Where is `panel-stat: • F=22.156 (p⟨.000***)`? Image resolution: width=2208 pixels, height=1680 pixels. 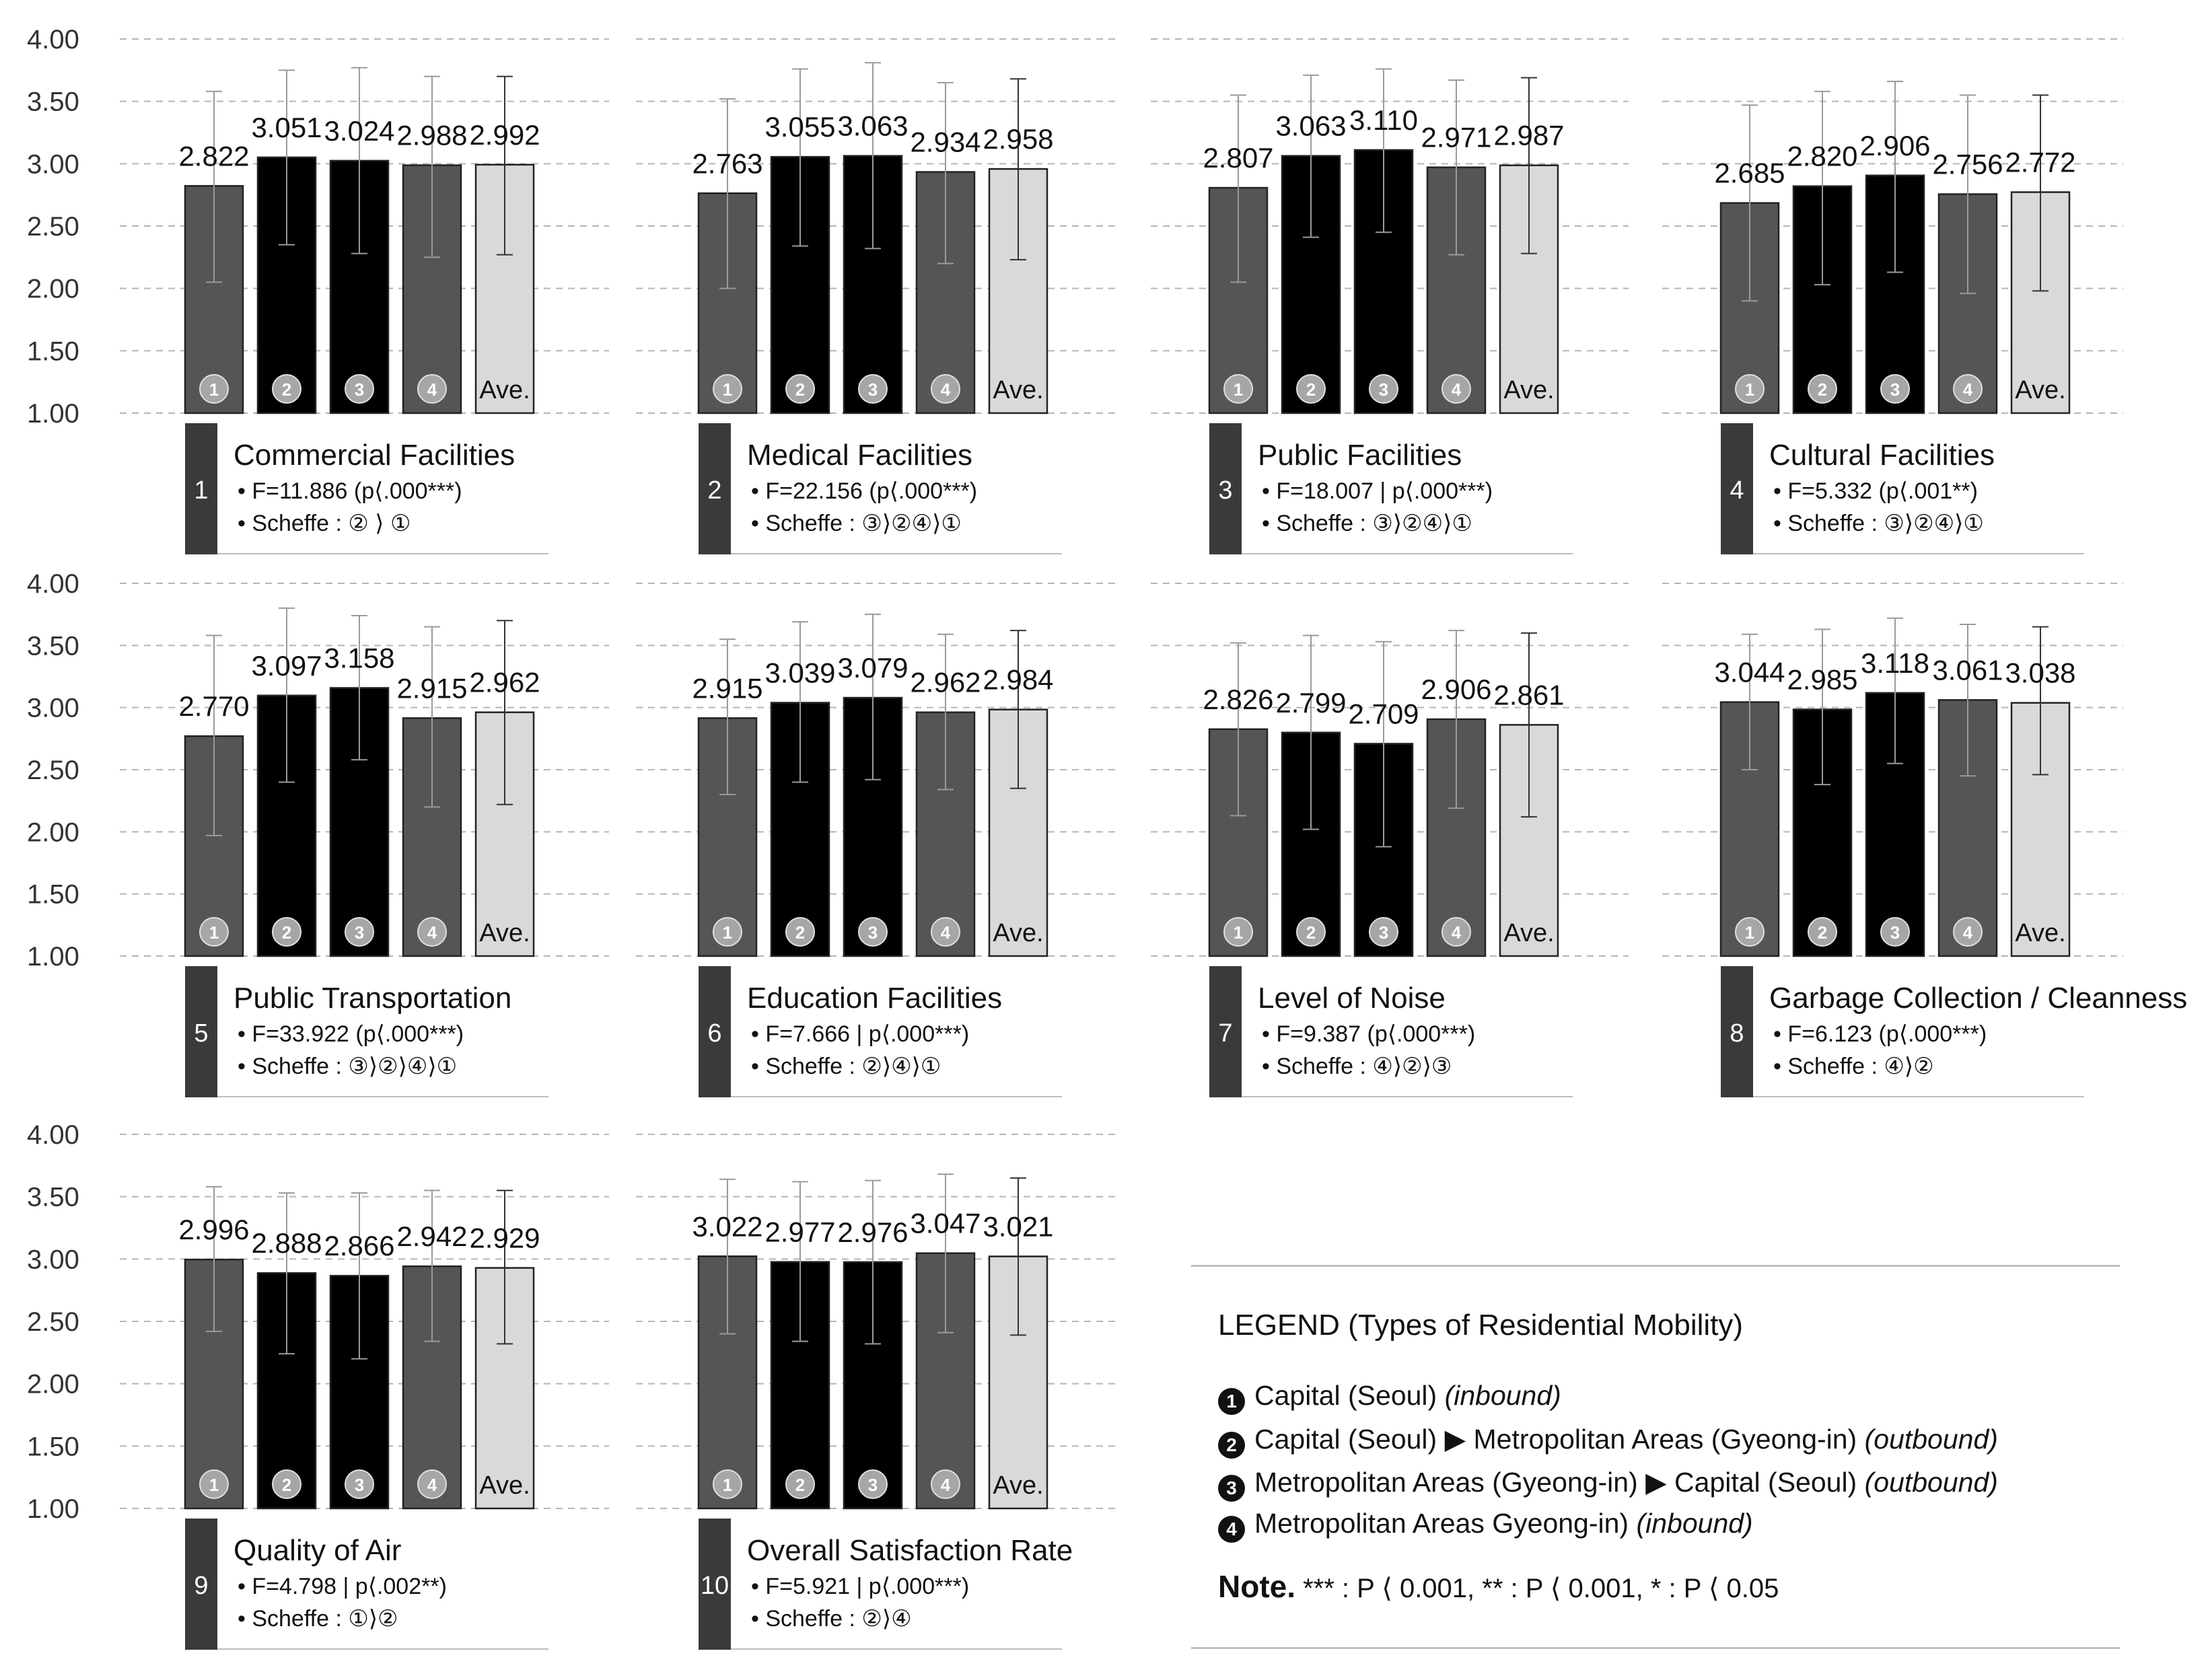
panel-stat: • F=22.156 (p⟨.000***) is located at coordinates (864, 491).